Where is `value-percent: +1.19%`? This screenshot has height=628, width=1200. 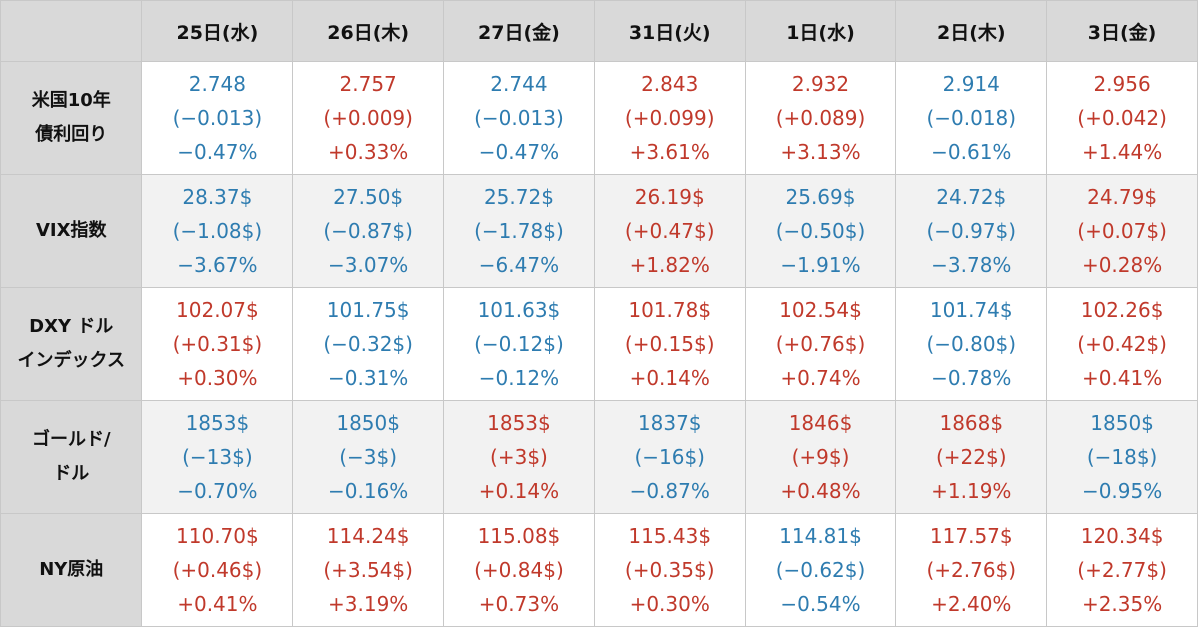 value-percent: +1.19% is located at coordinates (971, 491).